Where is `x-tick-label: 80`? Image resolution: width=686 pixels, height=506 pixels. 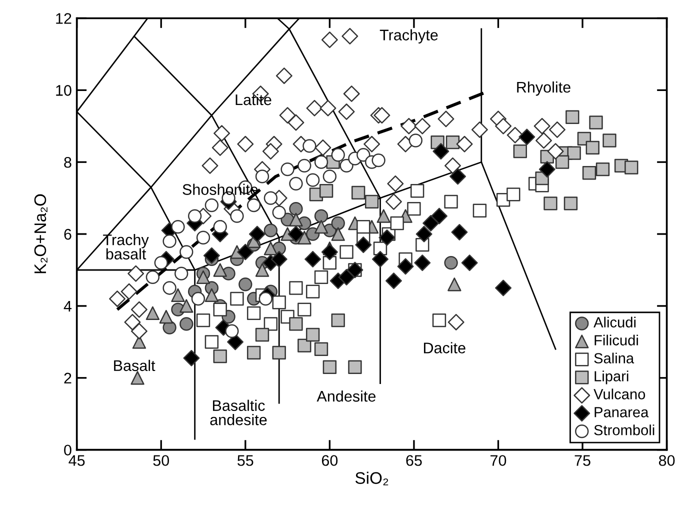
x-tick-label: 80 is located at coordinates (666, 460).